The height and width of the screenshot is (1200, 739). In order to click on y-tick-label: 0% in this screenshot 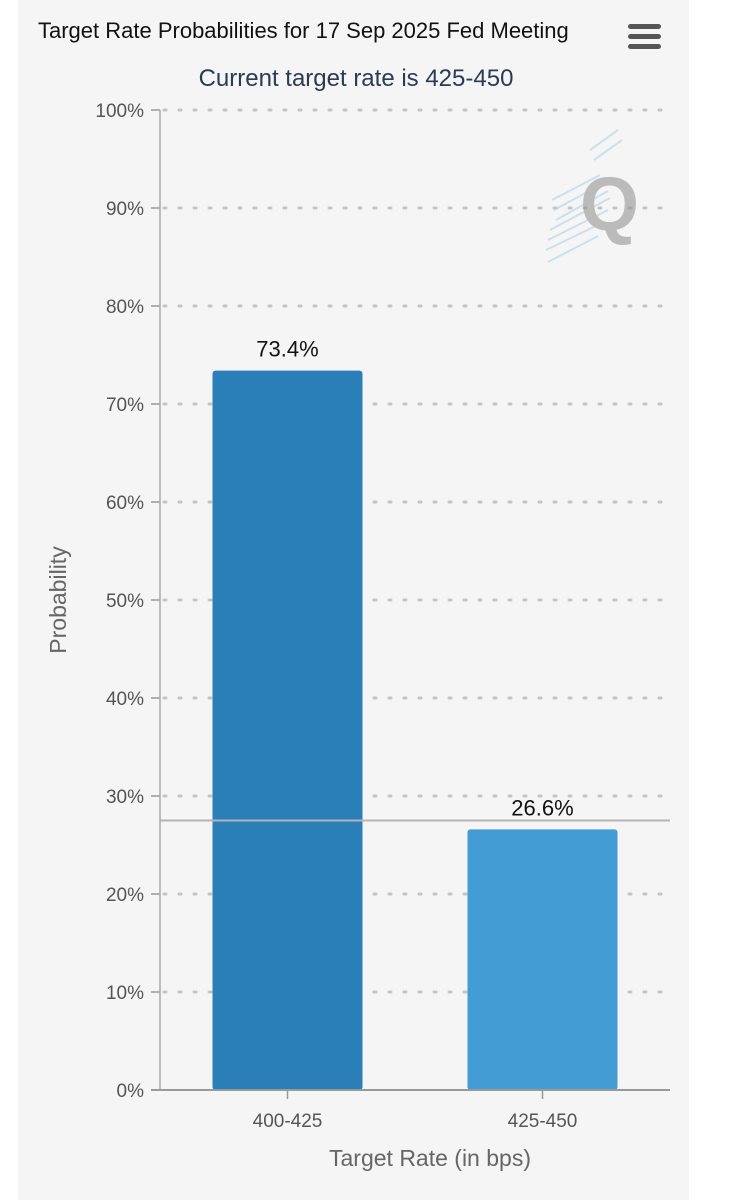, I will do `click(131, 1091)`.